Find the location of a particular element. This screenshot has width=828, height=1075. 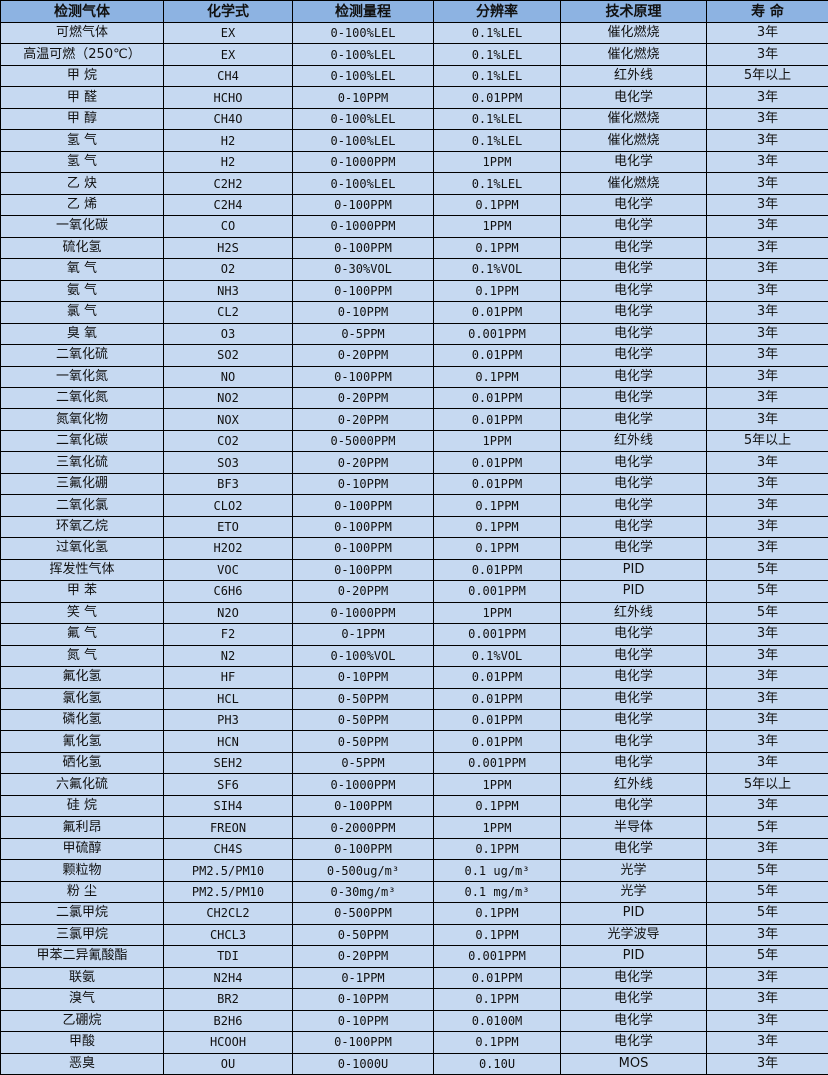

gas-cell: 溴气 is located at coordinates (82, 999).